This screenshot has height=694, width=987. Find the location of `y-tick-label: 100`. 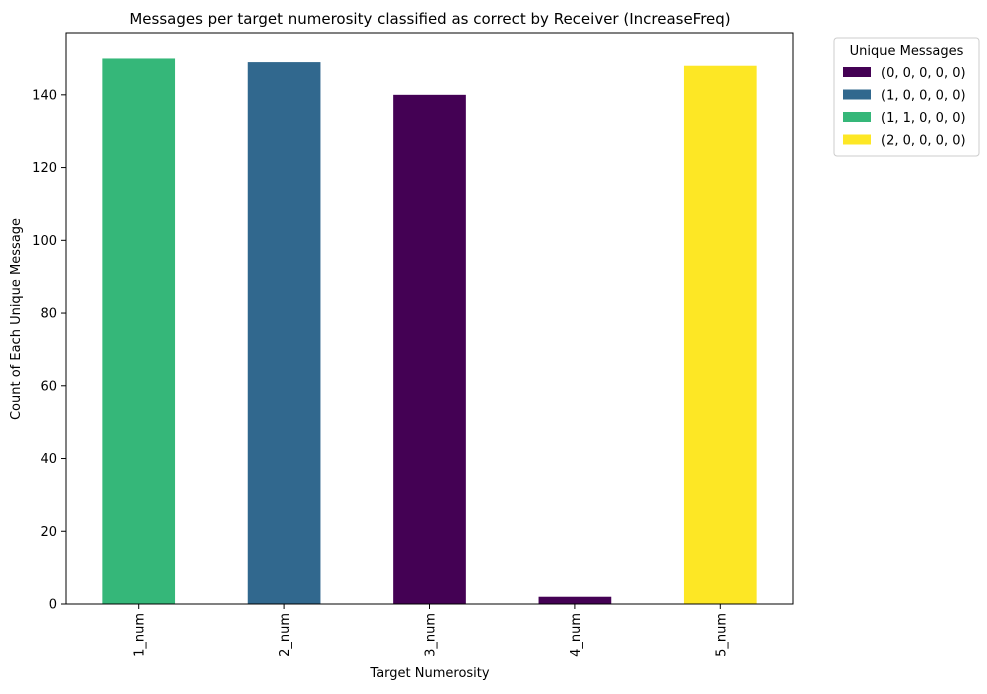

y-tick-label: 100 is located at coordinates (44, 241).